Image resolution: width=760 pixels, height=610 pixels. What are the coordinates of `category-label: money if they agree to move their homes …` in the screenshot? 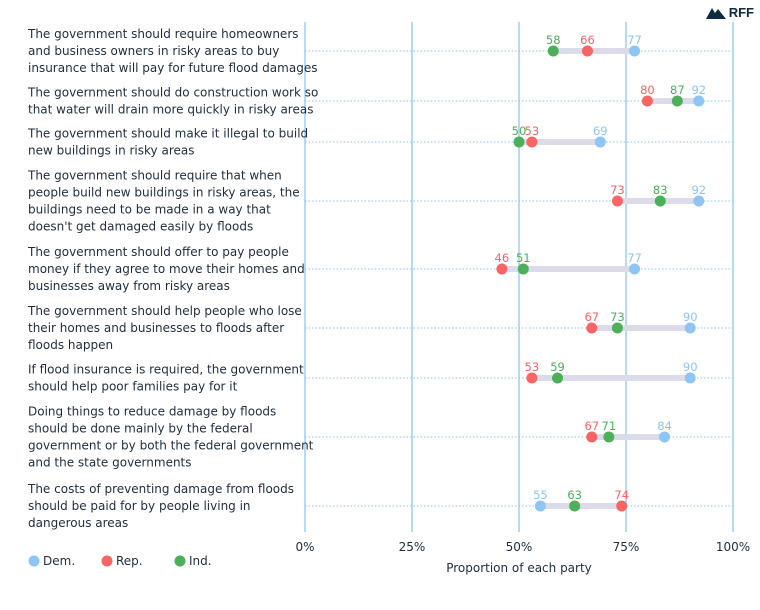 It's located at (166, 269).